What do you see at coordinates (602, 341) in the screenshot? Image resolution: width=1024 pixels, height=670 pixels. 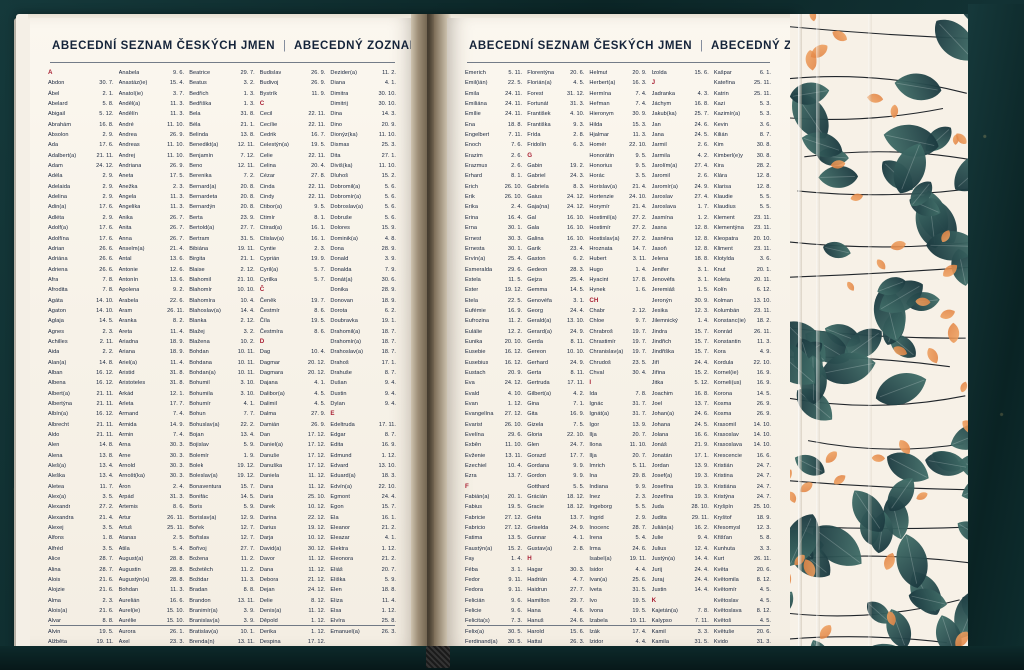 I see `name-label: Chrastimír` at bounding box center [602, 341].